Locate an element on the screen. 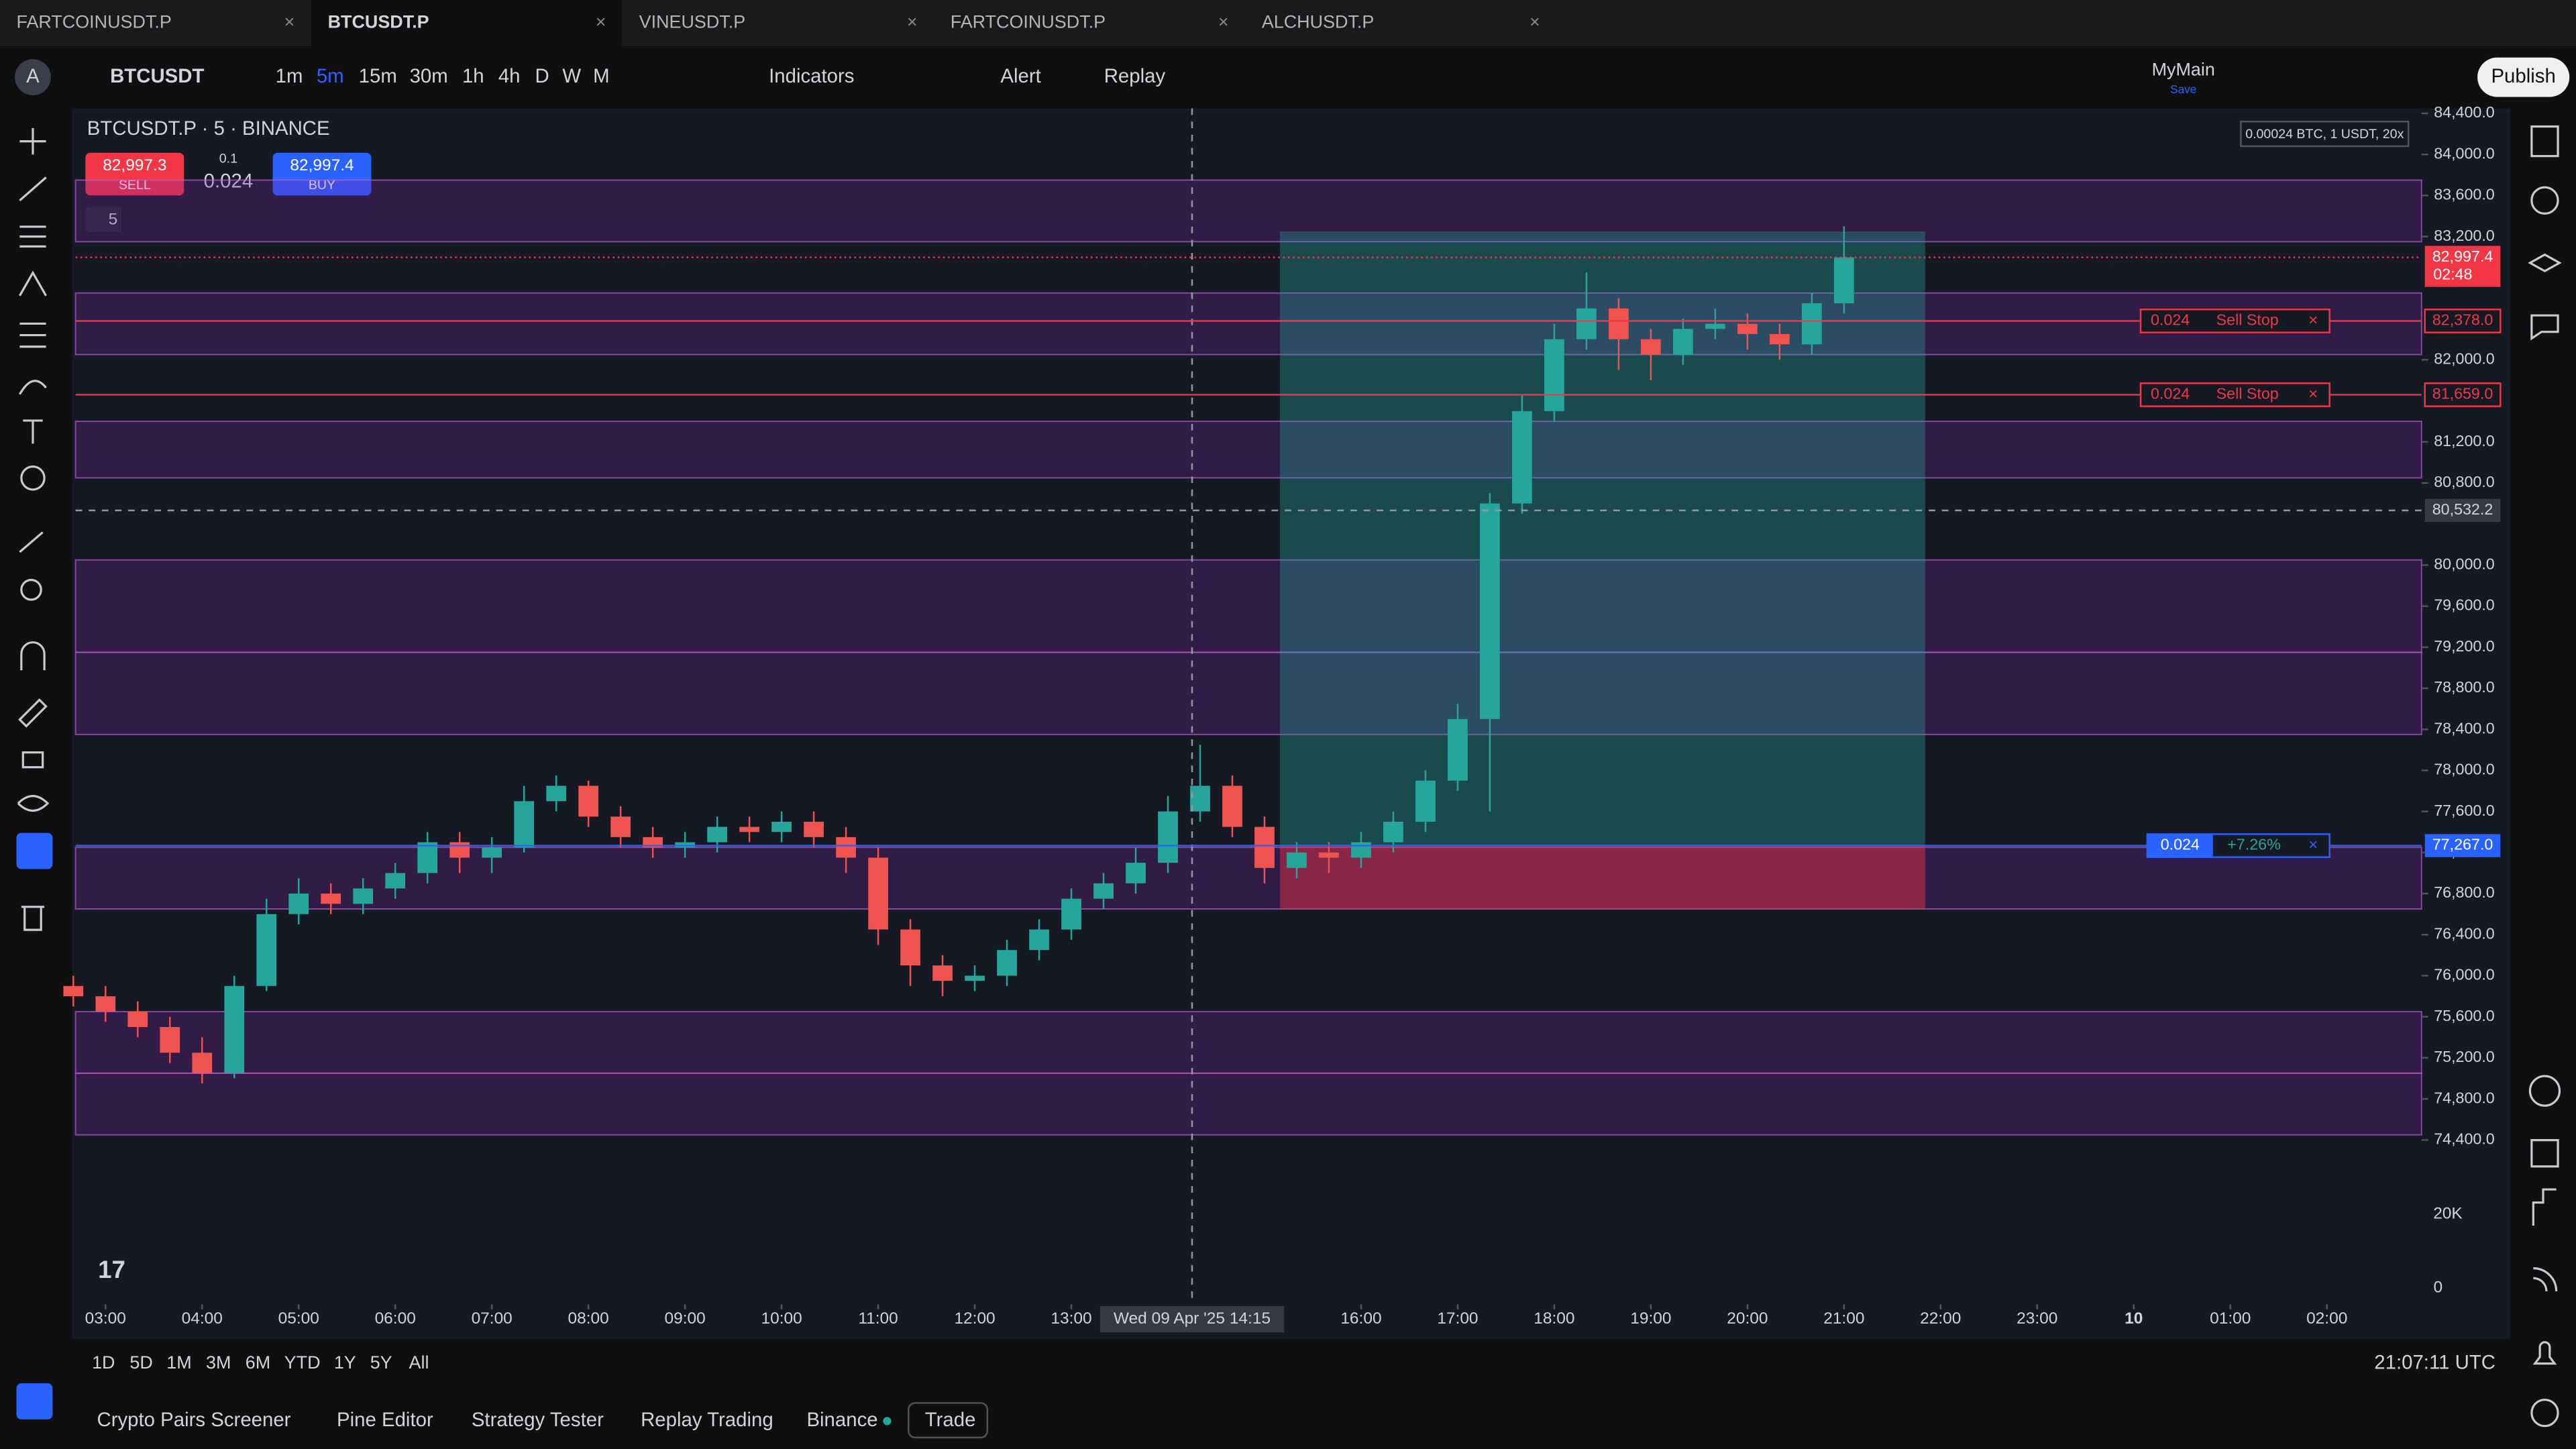 The height and width of the screenshot is (1449, 2576). order-price: 82,378.0 is located at coordinates (2462, 320).